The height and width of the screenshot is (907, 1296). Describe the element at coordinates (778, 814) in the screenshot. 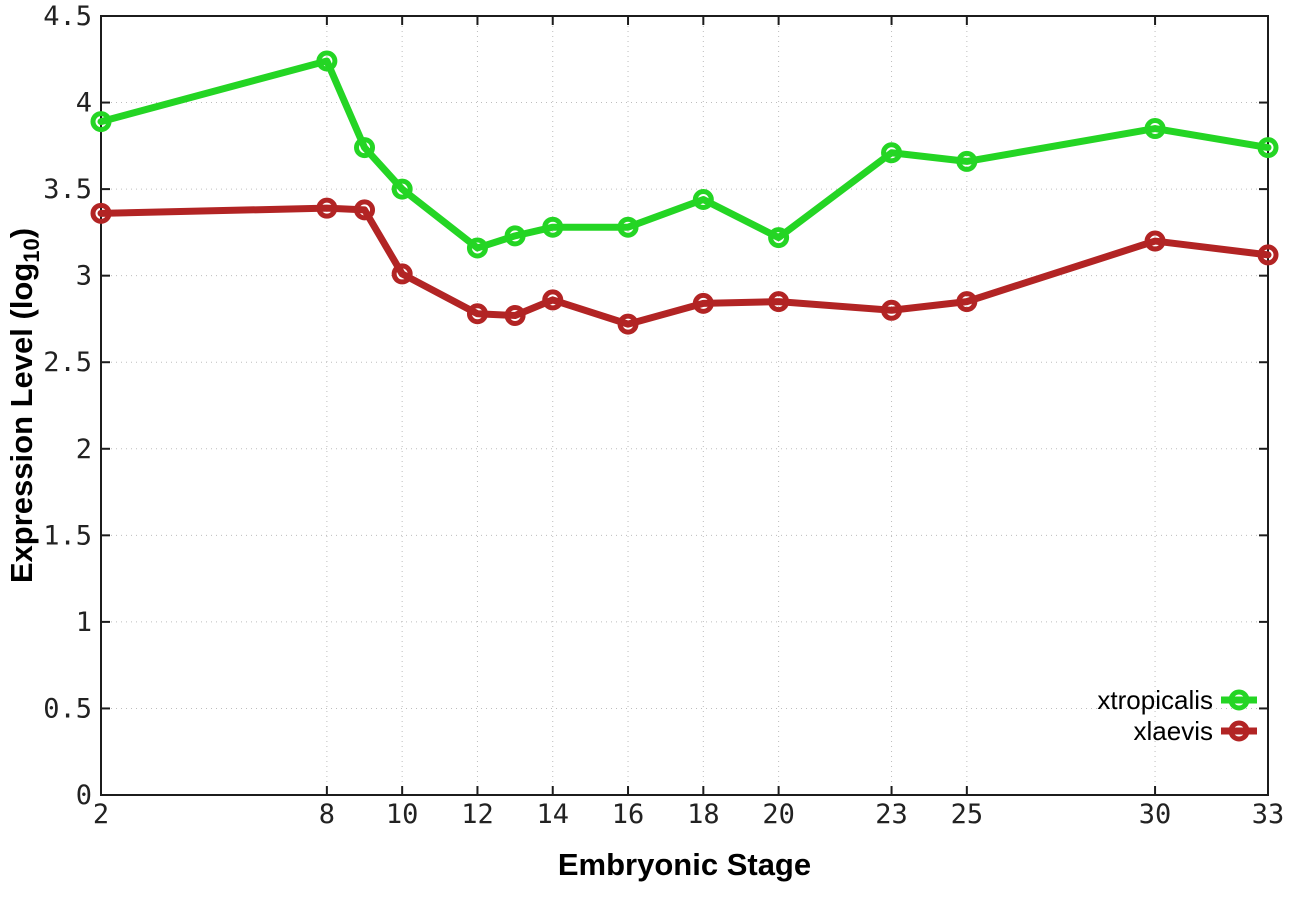

I see `x-tick-label: 20` at that location.